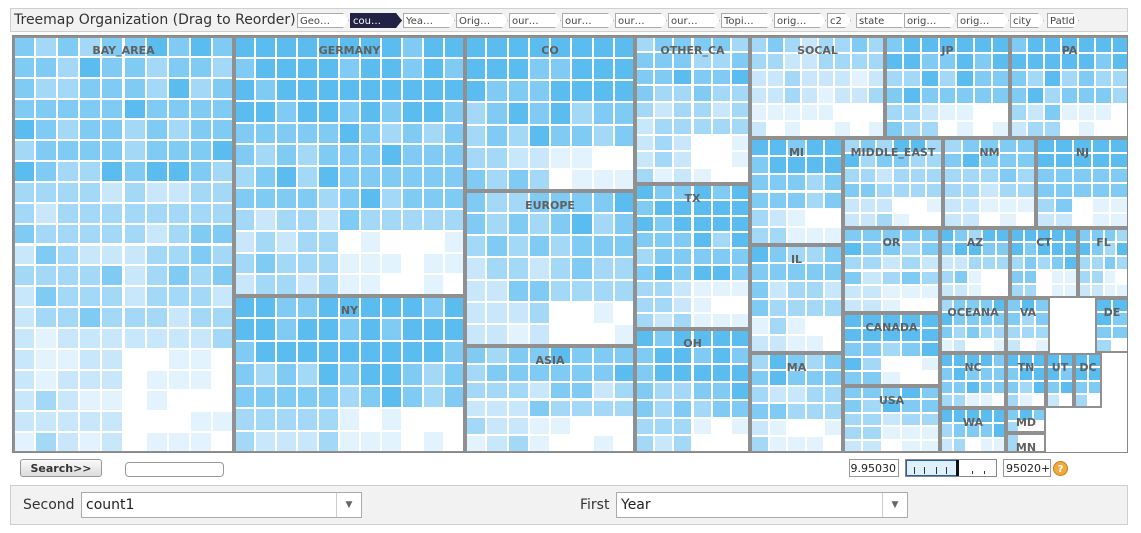 Image resolution: width=1141 pixels, height=533 pixels. I want to click on chevron-down-icon: ▼, so click(894, 505).